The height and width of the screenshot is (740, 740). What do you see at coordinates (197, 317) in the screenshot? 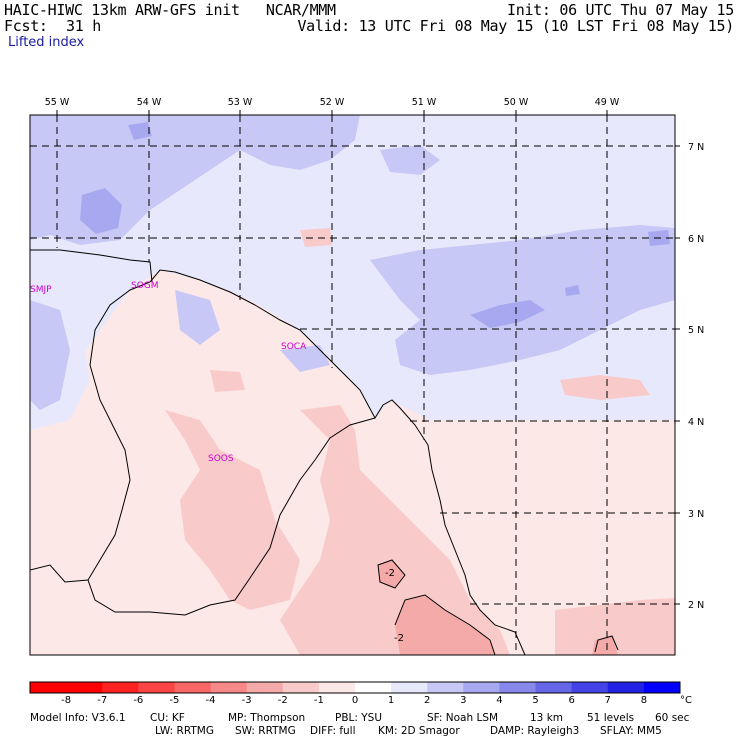
I see `field-blue-mid-center` at bounding box center [197, 317].